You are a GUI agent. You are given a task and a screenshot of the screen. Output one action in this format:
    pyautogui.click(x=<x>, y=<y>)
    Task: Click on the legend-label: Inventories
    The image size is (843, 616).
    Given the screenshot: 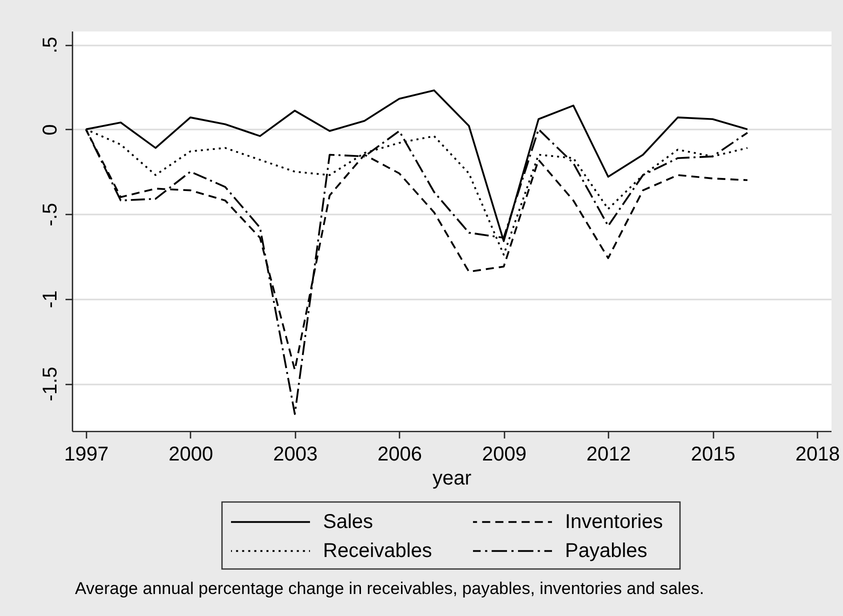 What is the action you would take?
    pyautogui.click(x=614, y=522)
    